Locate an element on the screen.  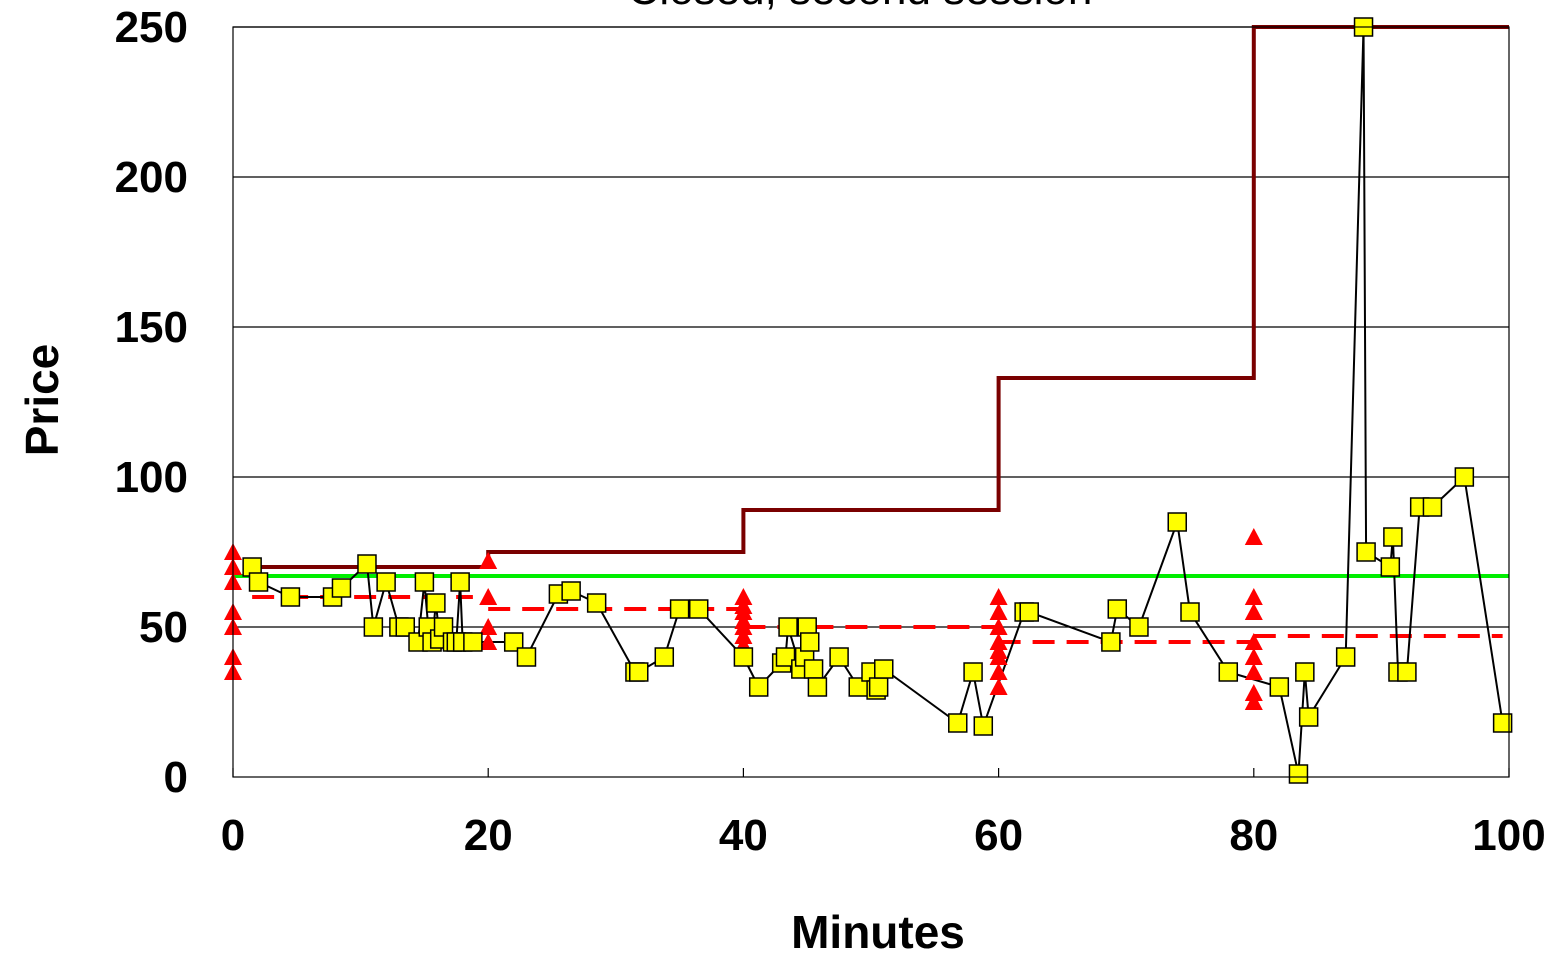
y-tick-label: 0 is located at coordinates (176, 777).